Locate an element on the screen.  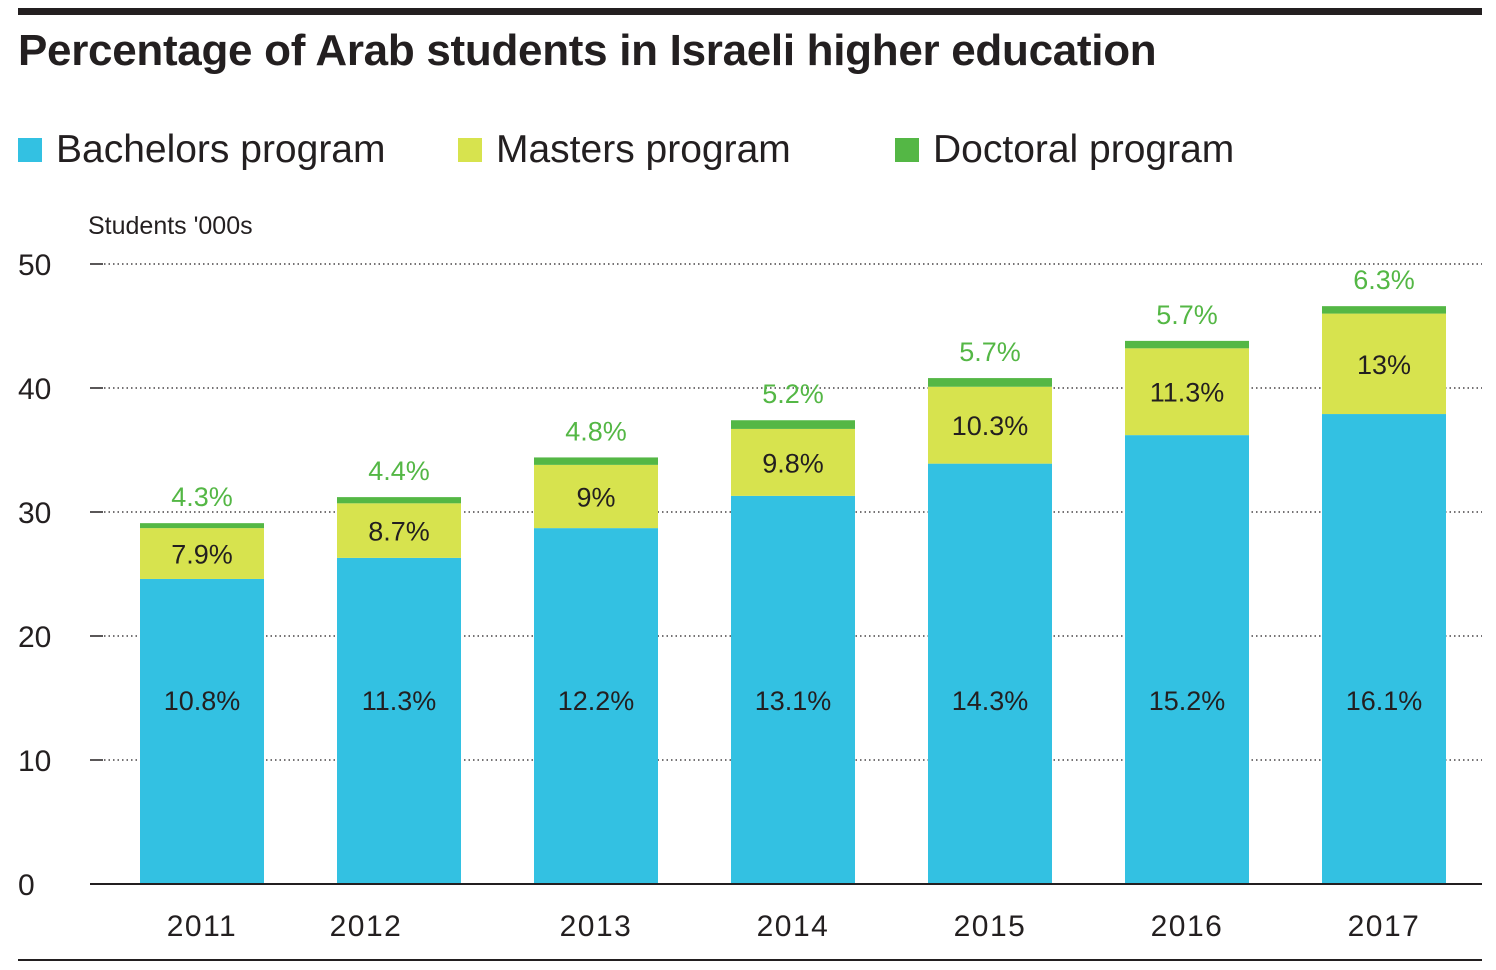
legend-label-masters: Masters program is located at coordinates (643, 149).